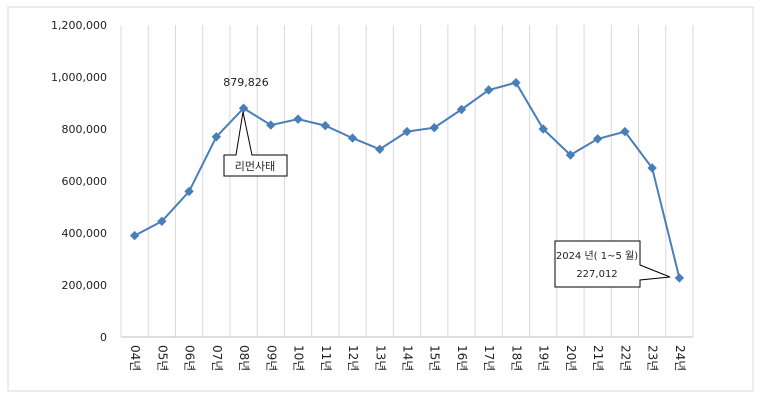 This screenshot has height=405, width=760. Describe the element at coordinates (244, 358) in the screenshot. I see `x-tick-label: 08년` at that location.